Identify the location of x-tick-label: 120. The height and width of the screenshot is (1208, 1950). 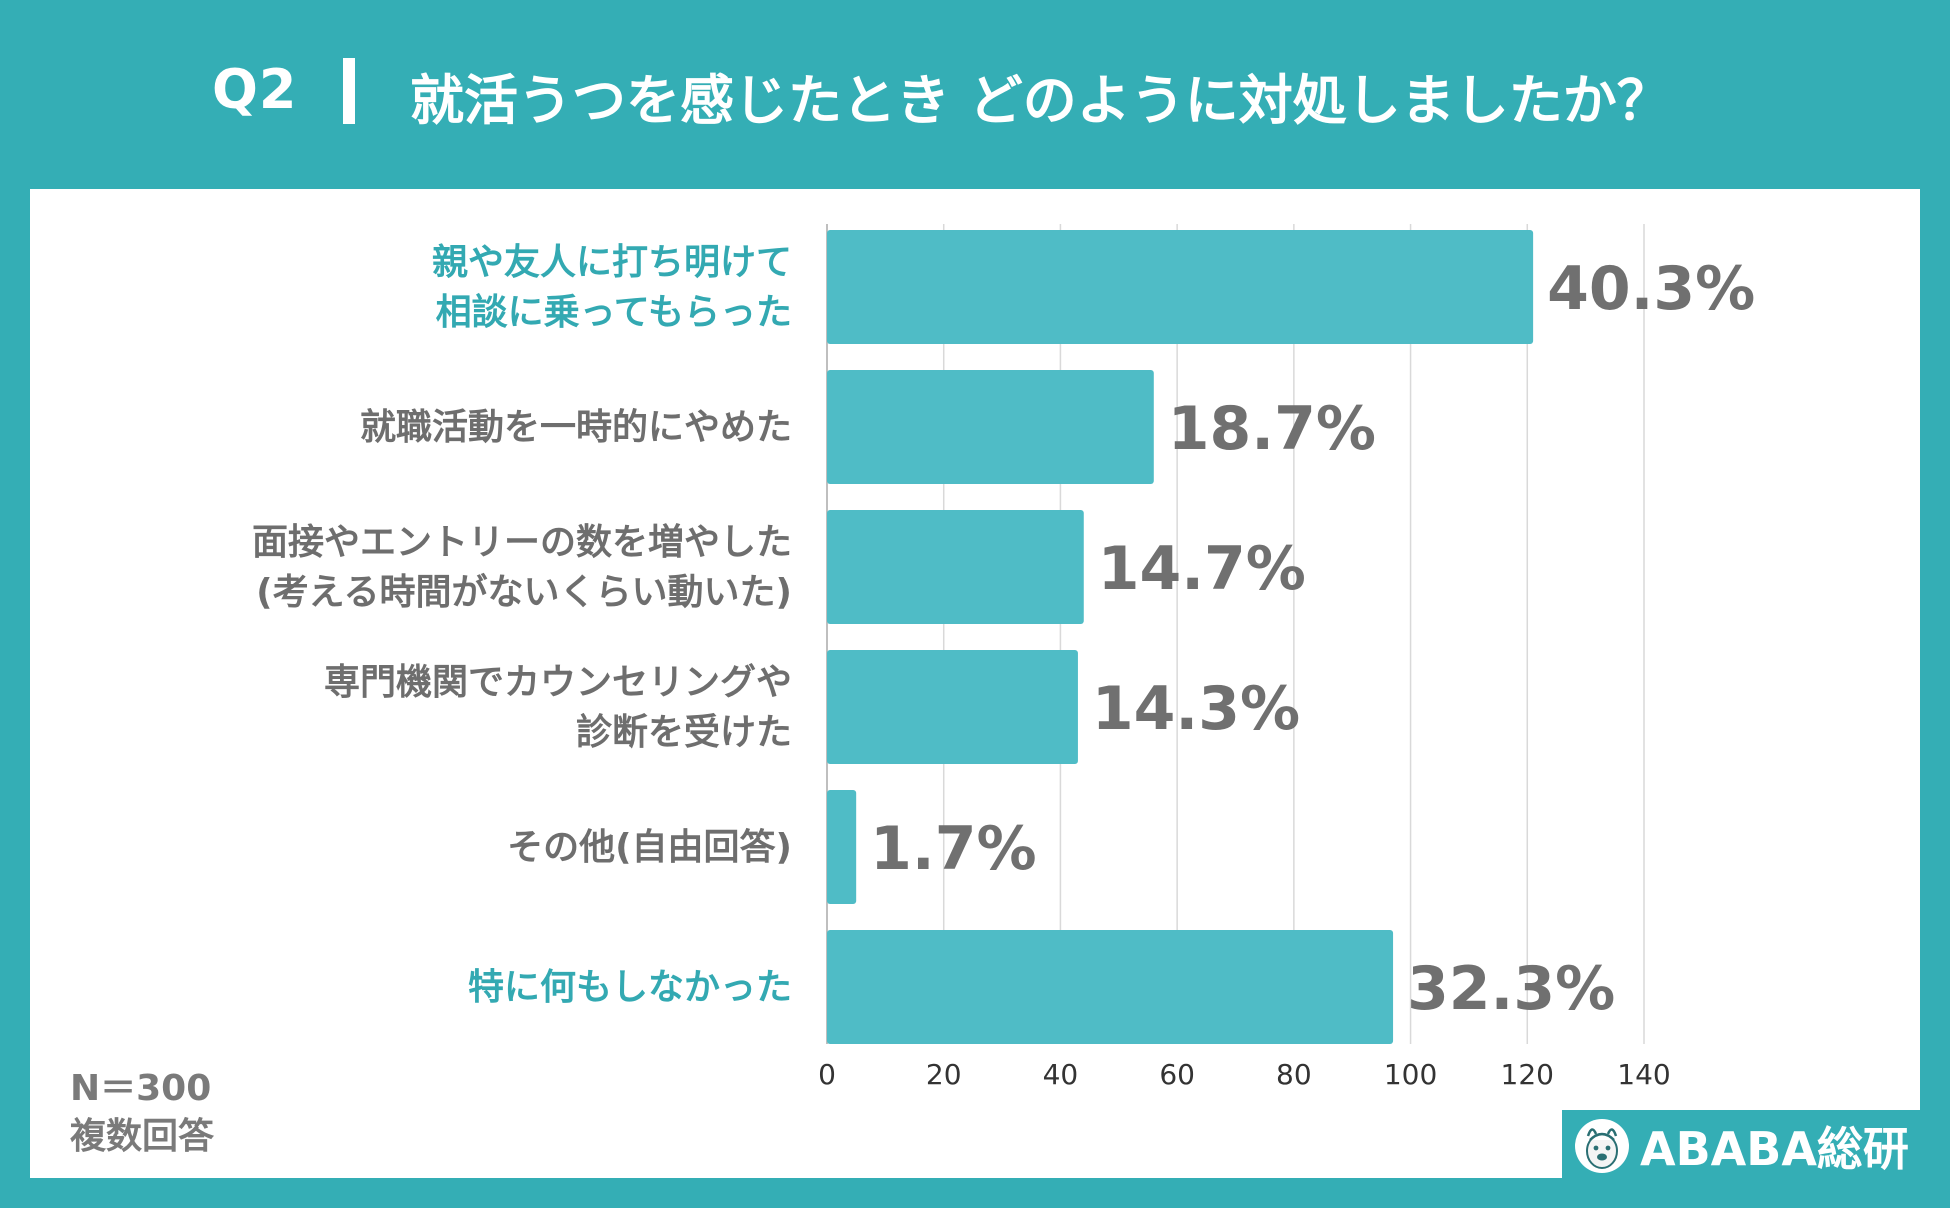
(1527, 1074).